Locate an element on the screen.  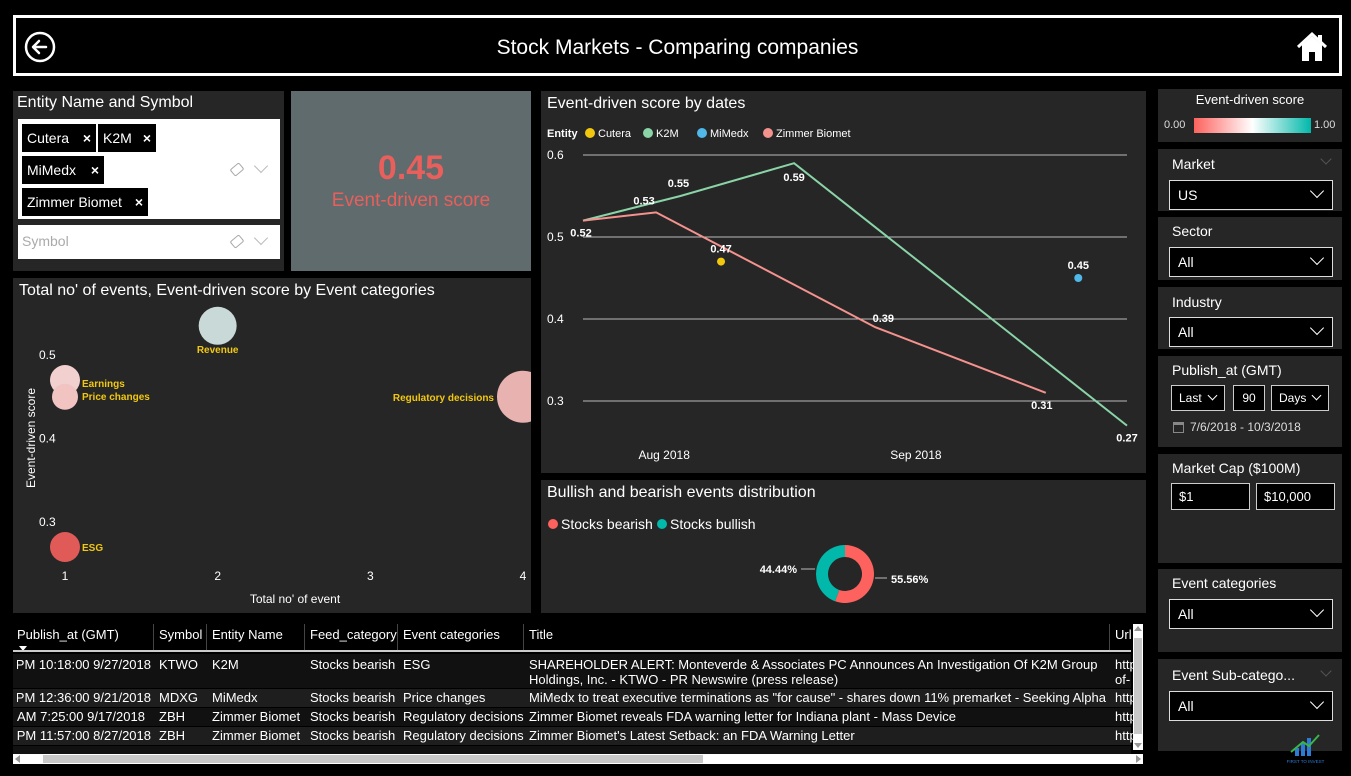
data-label: 0.52 is located at coordinates (580, 234).